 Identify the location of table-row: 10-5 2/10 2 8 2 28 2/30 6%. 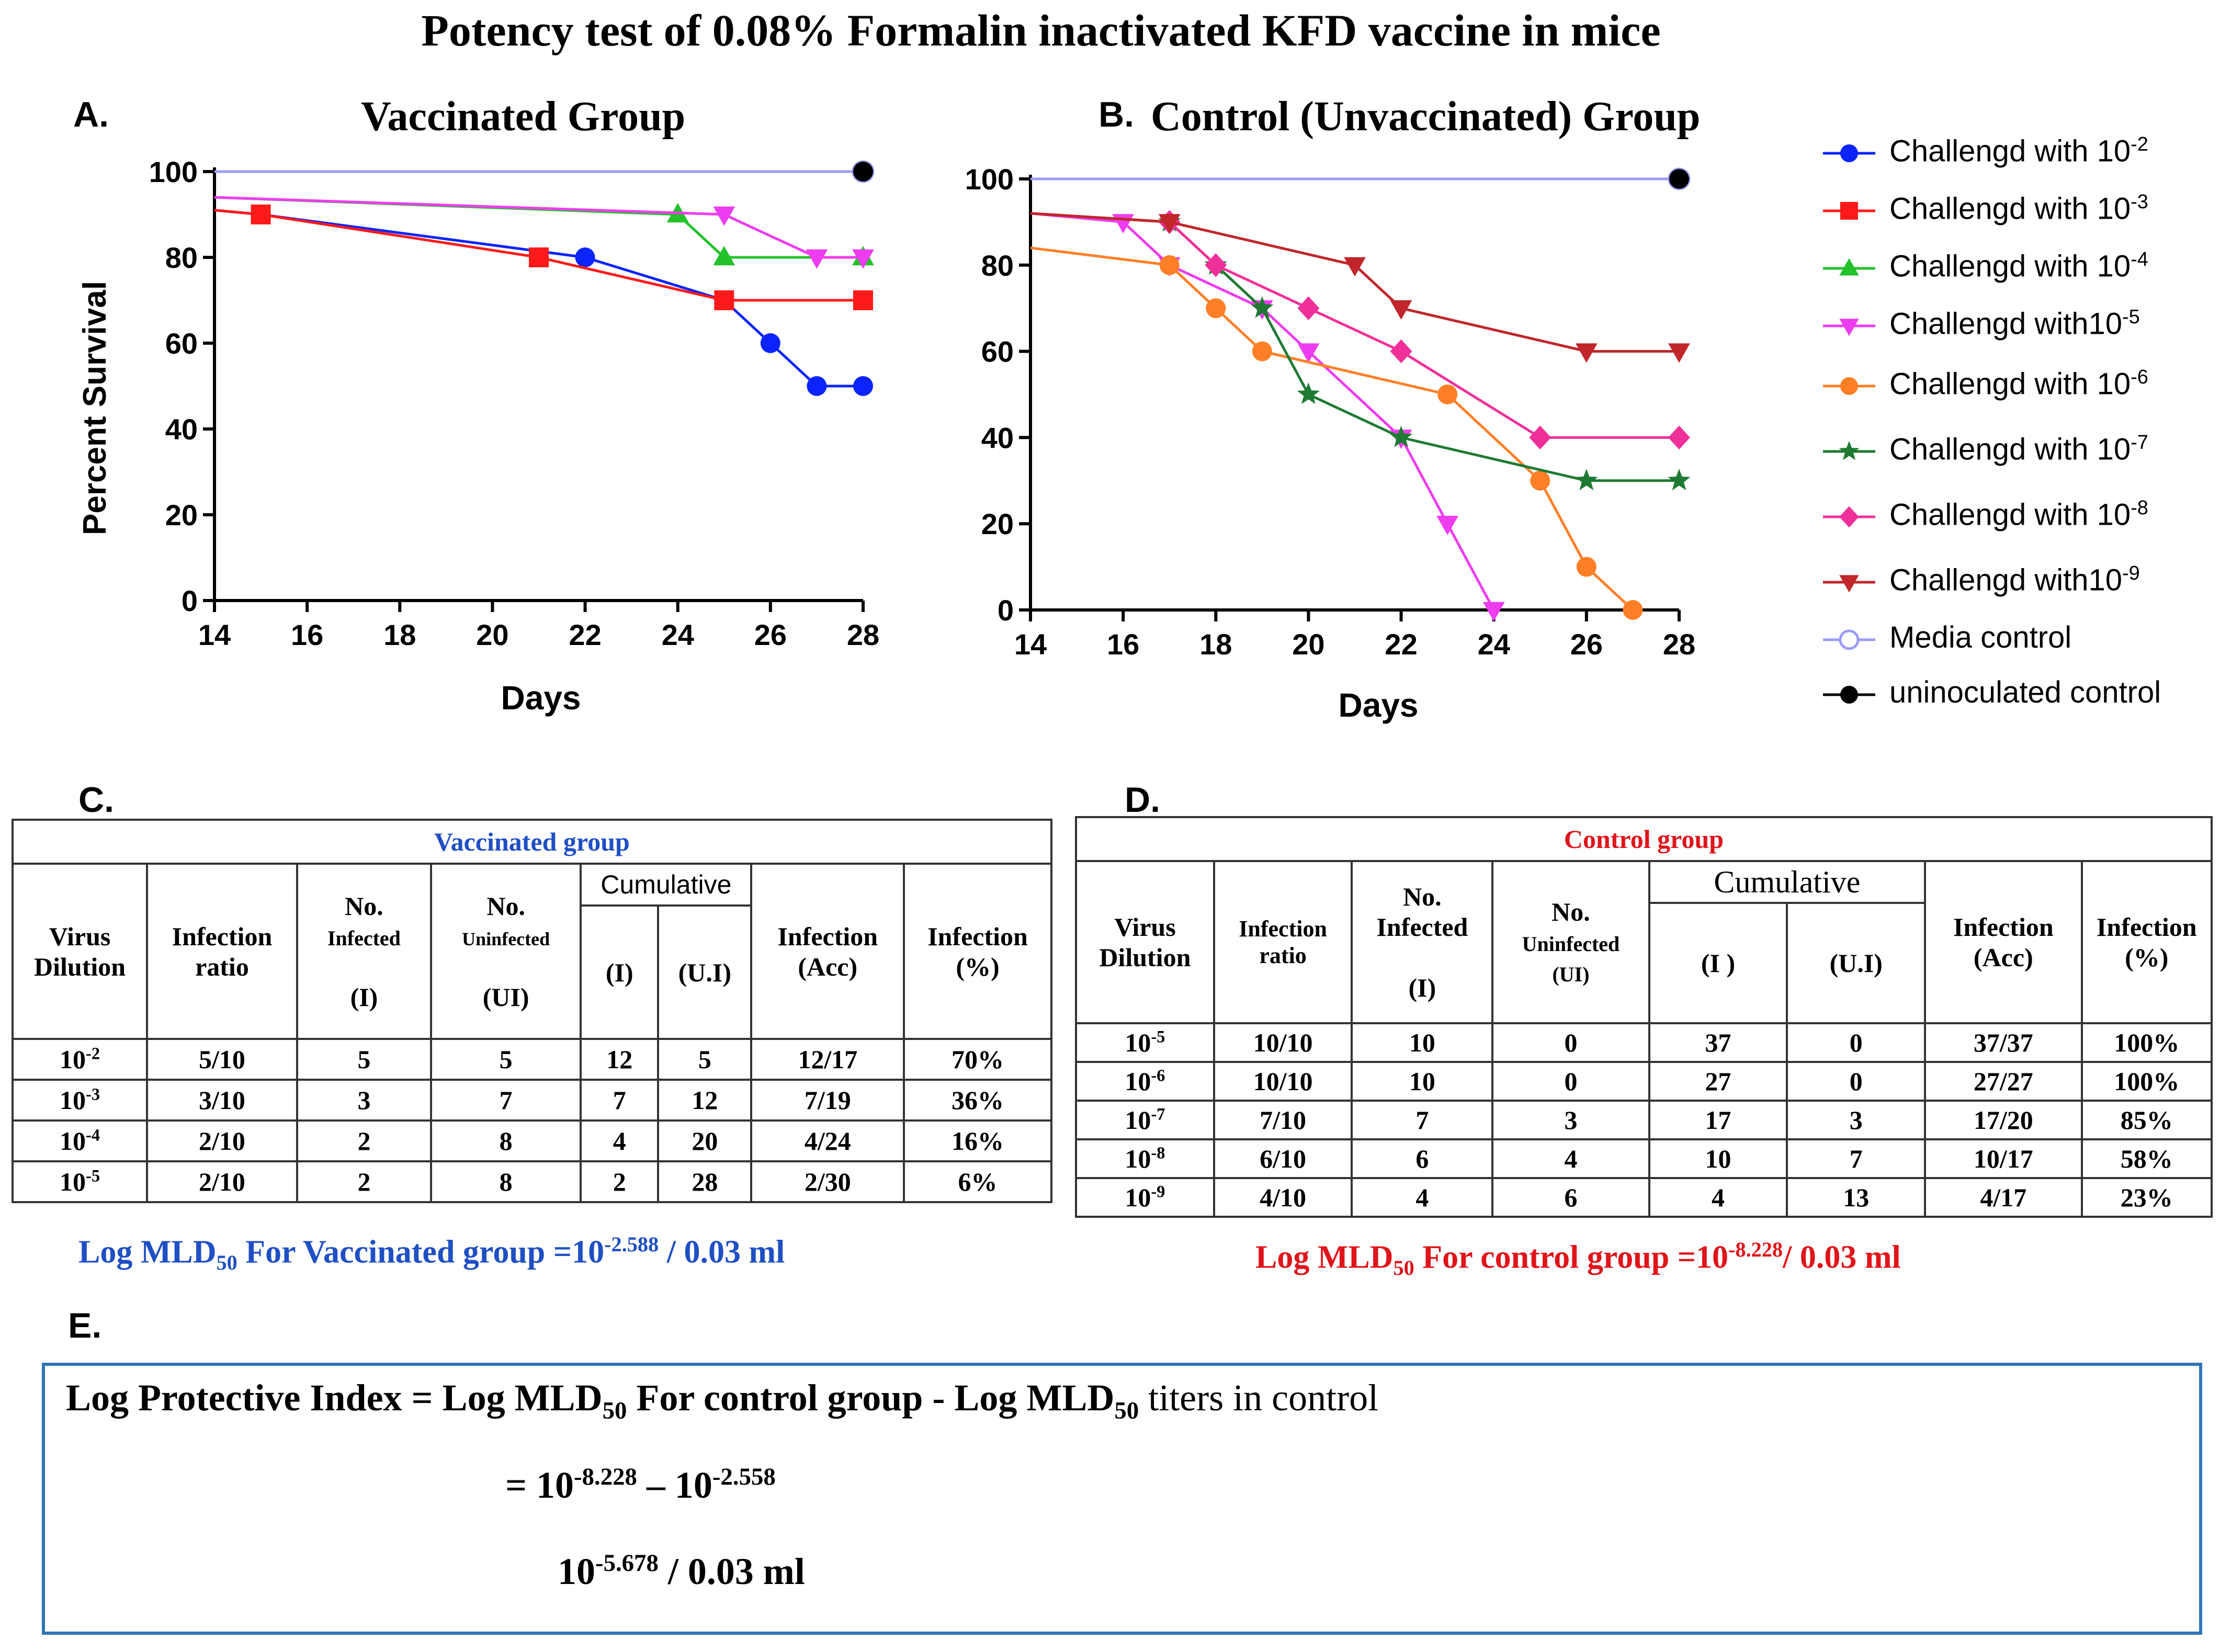
(531, 1181).